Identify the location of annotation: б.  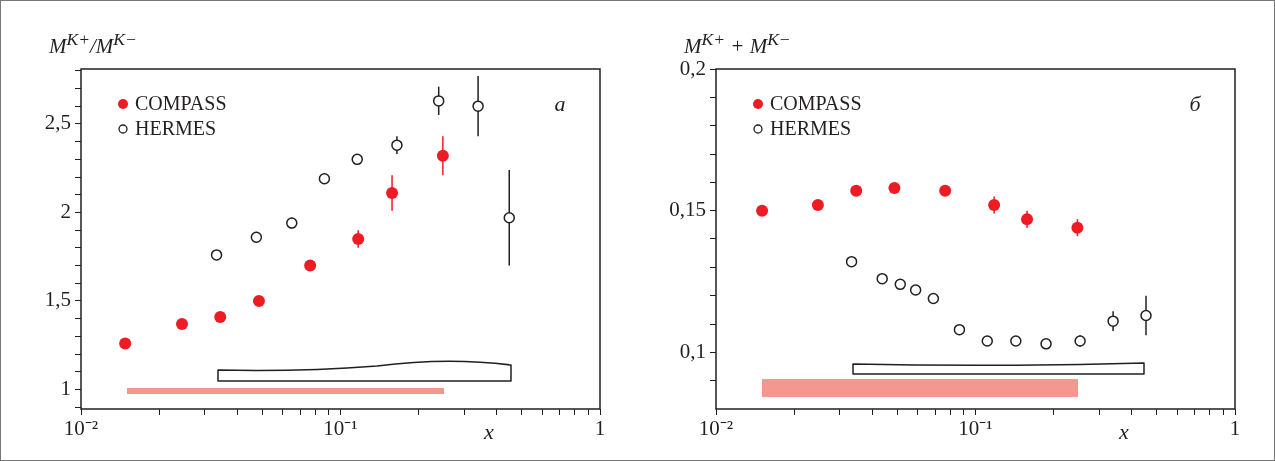
(1195, 103).